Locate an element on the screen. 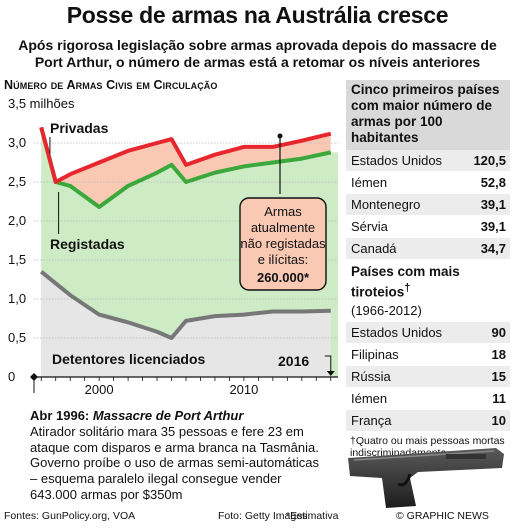  country-value: 52,8 is located at coordinates (493, 182).